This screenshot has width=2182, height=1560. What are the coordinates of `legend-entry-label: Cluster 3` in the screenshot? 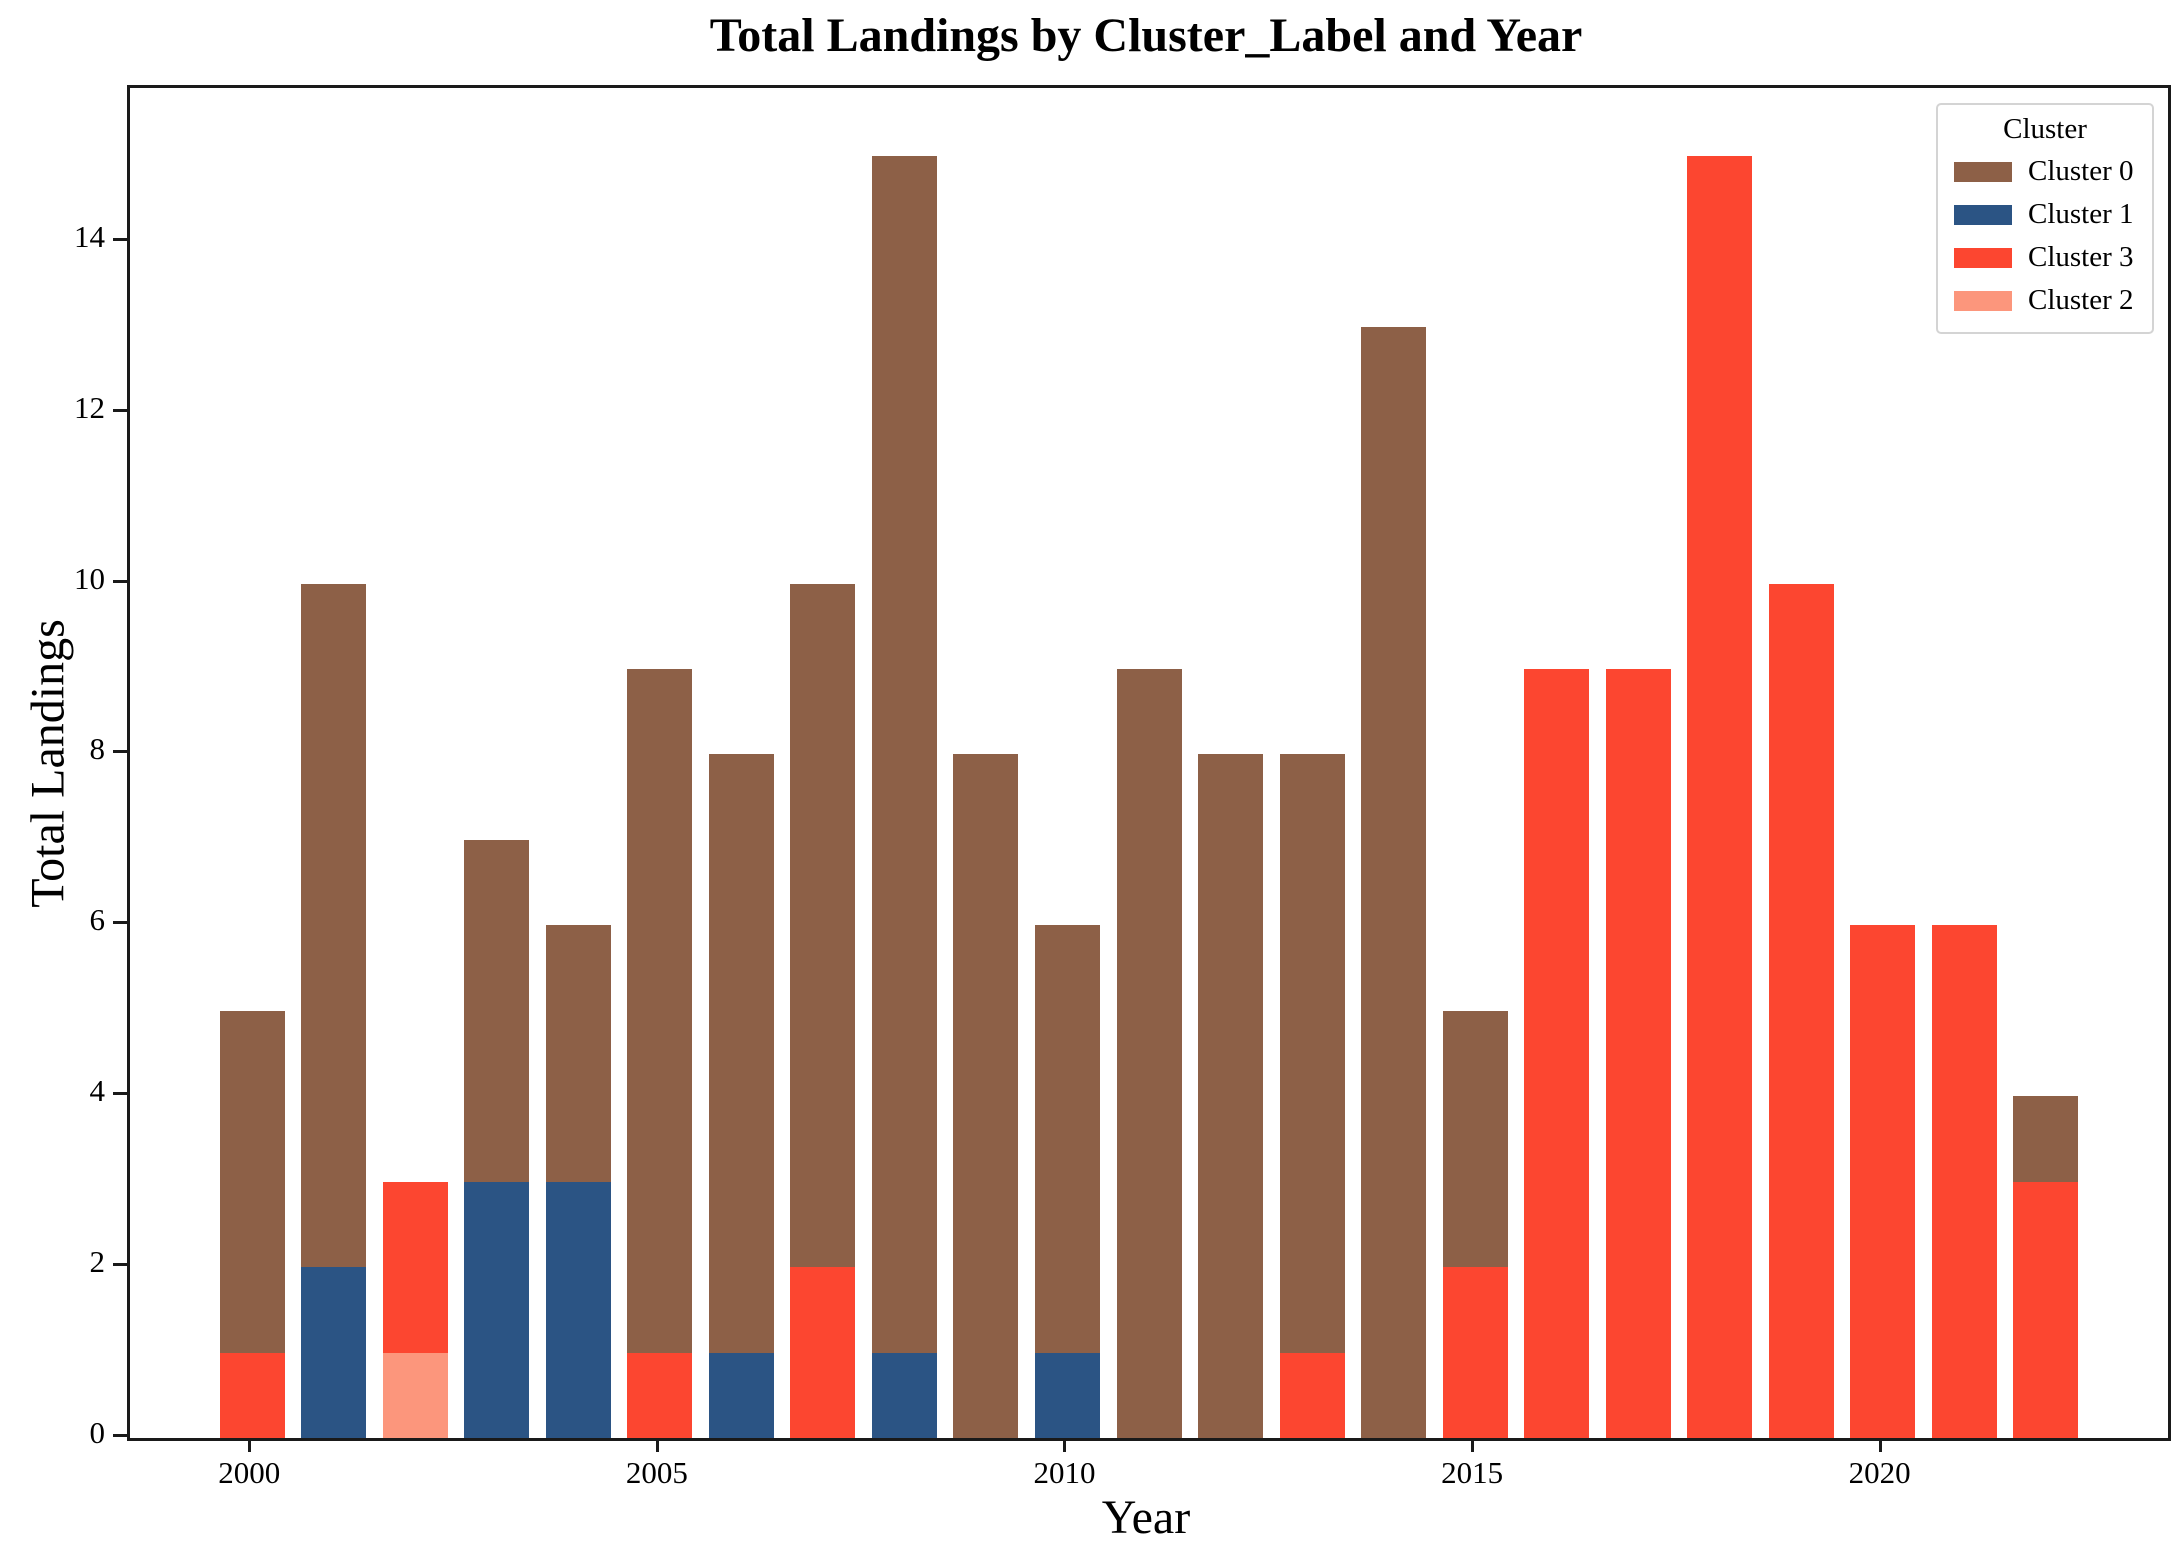 It's located at (2081, 257).